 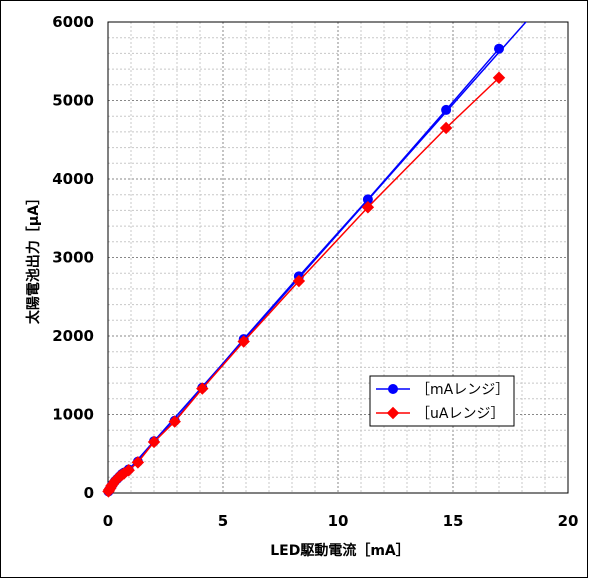 I want to click on x-tick-labels: 0 5 10 15 20, so click(x=341, y=521).